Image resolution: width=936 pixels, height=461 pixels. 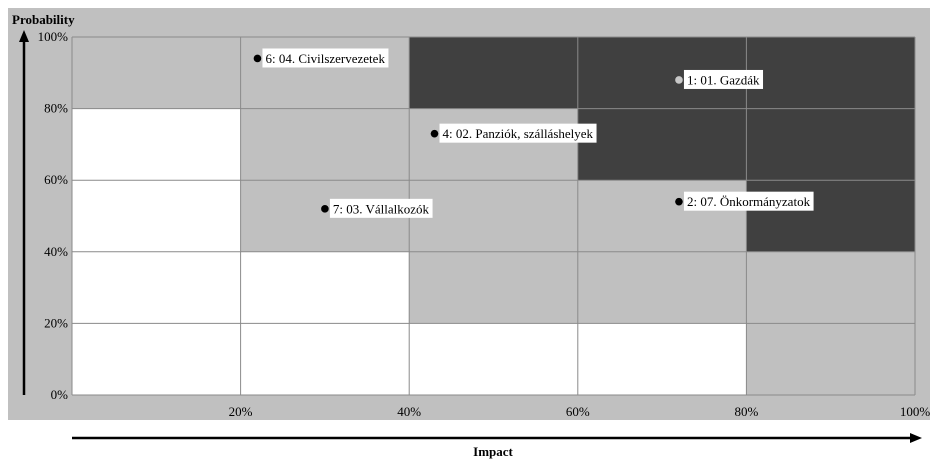 I want to click on data-point: 2: 07. Önkormányzatok, so click(x=744, y=201).